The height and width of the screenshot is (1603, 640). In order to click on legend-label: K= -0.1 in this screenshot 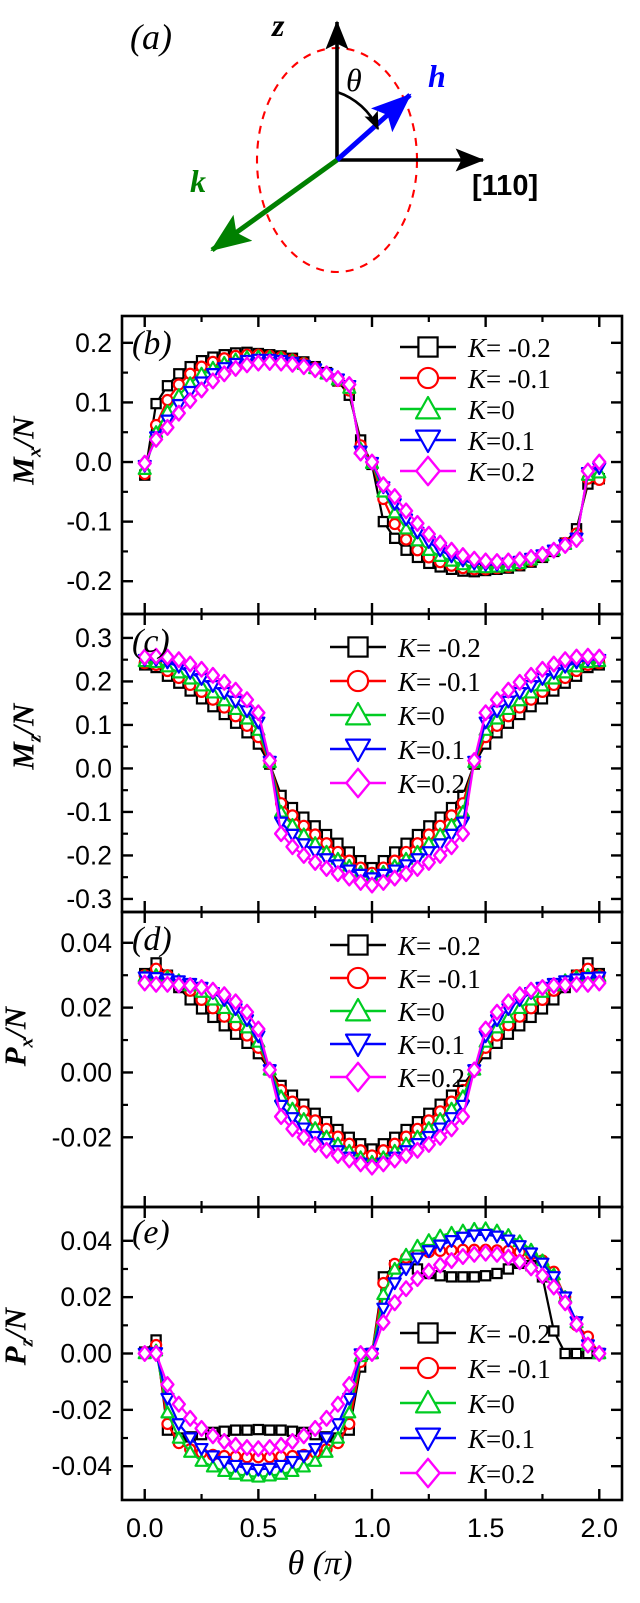, I will do `click(439, 682)`.